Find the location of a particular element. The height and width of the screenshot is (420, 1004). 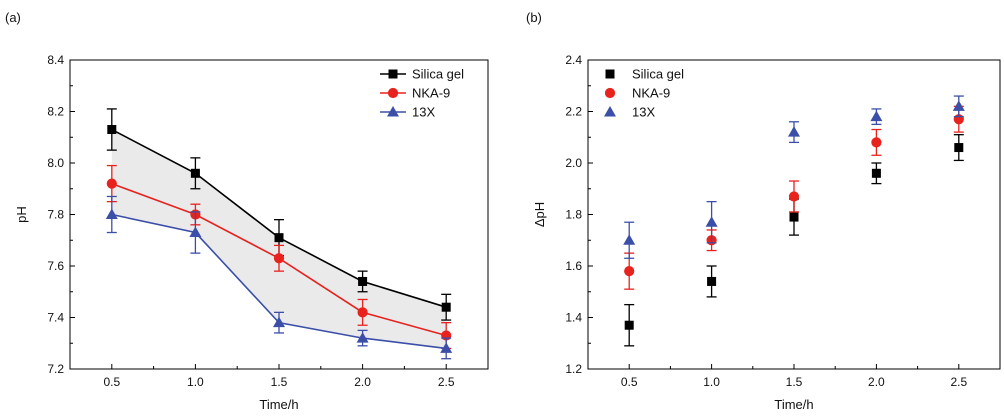

y-tick-label: 8.0 is located at coordinates (55, 163).